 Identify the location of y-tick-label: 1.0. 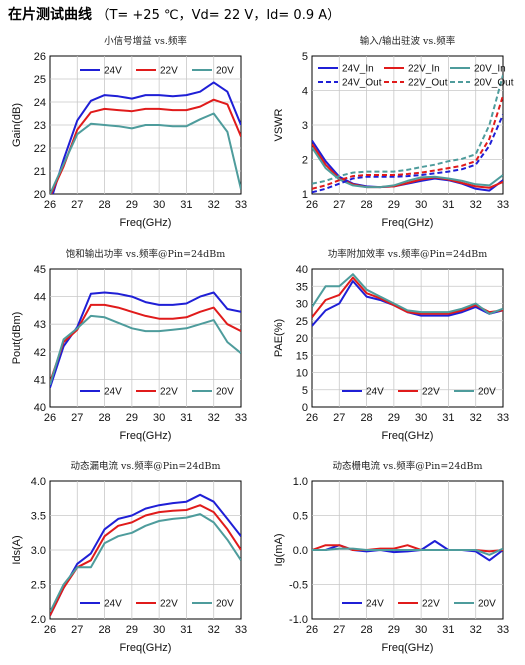
(300, 482).